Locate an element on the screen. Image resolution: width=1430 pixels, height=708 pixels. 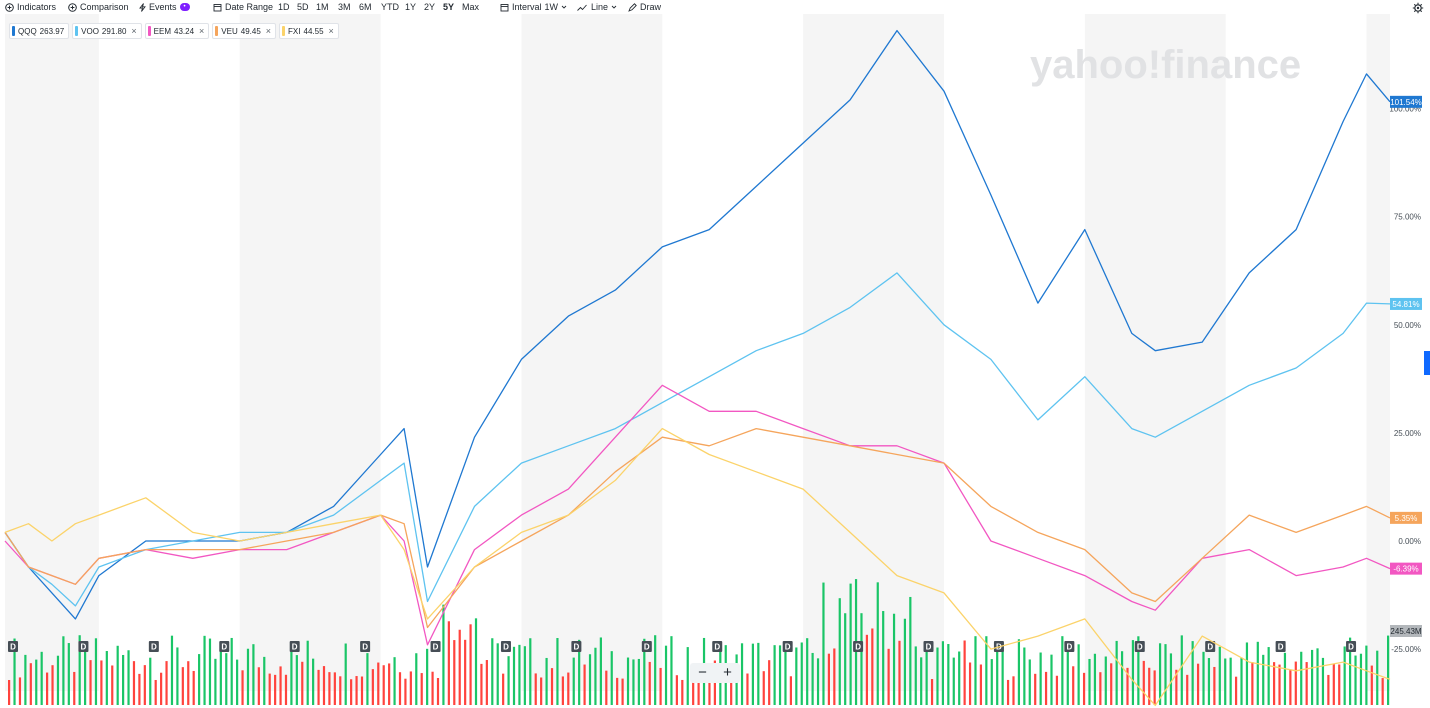
date-range-label: Date Range is located at coordinates (249, 7).